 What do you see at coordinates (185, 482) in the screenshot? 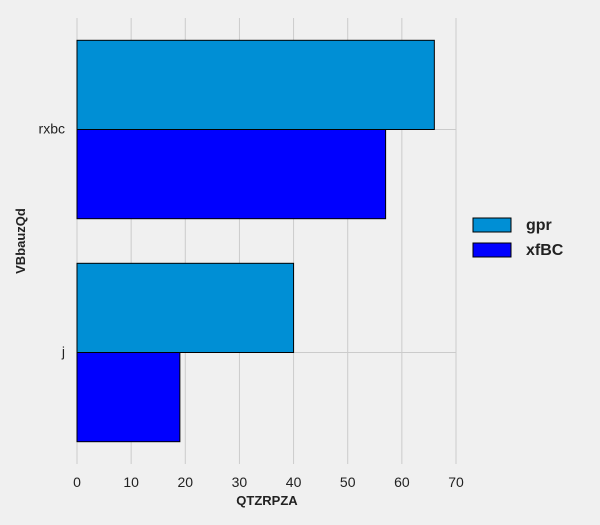
I see `x-tick-label: 20` at bounding box center [185, 482].